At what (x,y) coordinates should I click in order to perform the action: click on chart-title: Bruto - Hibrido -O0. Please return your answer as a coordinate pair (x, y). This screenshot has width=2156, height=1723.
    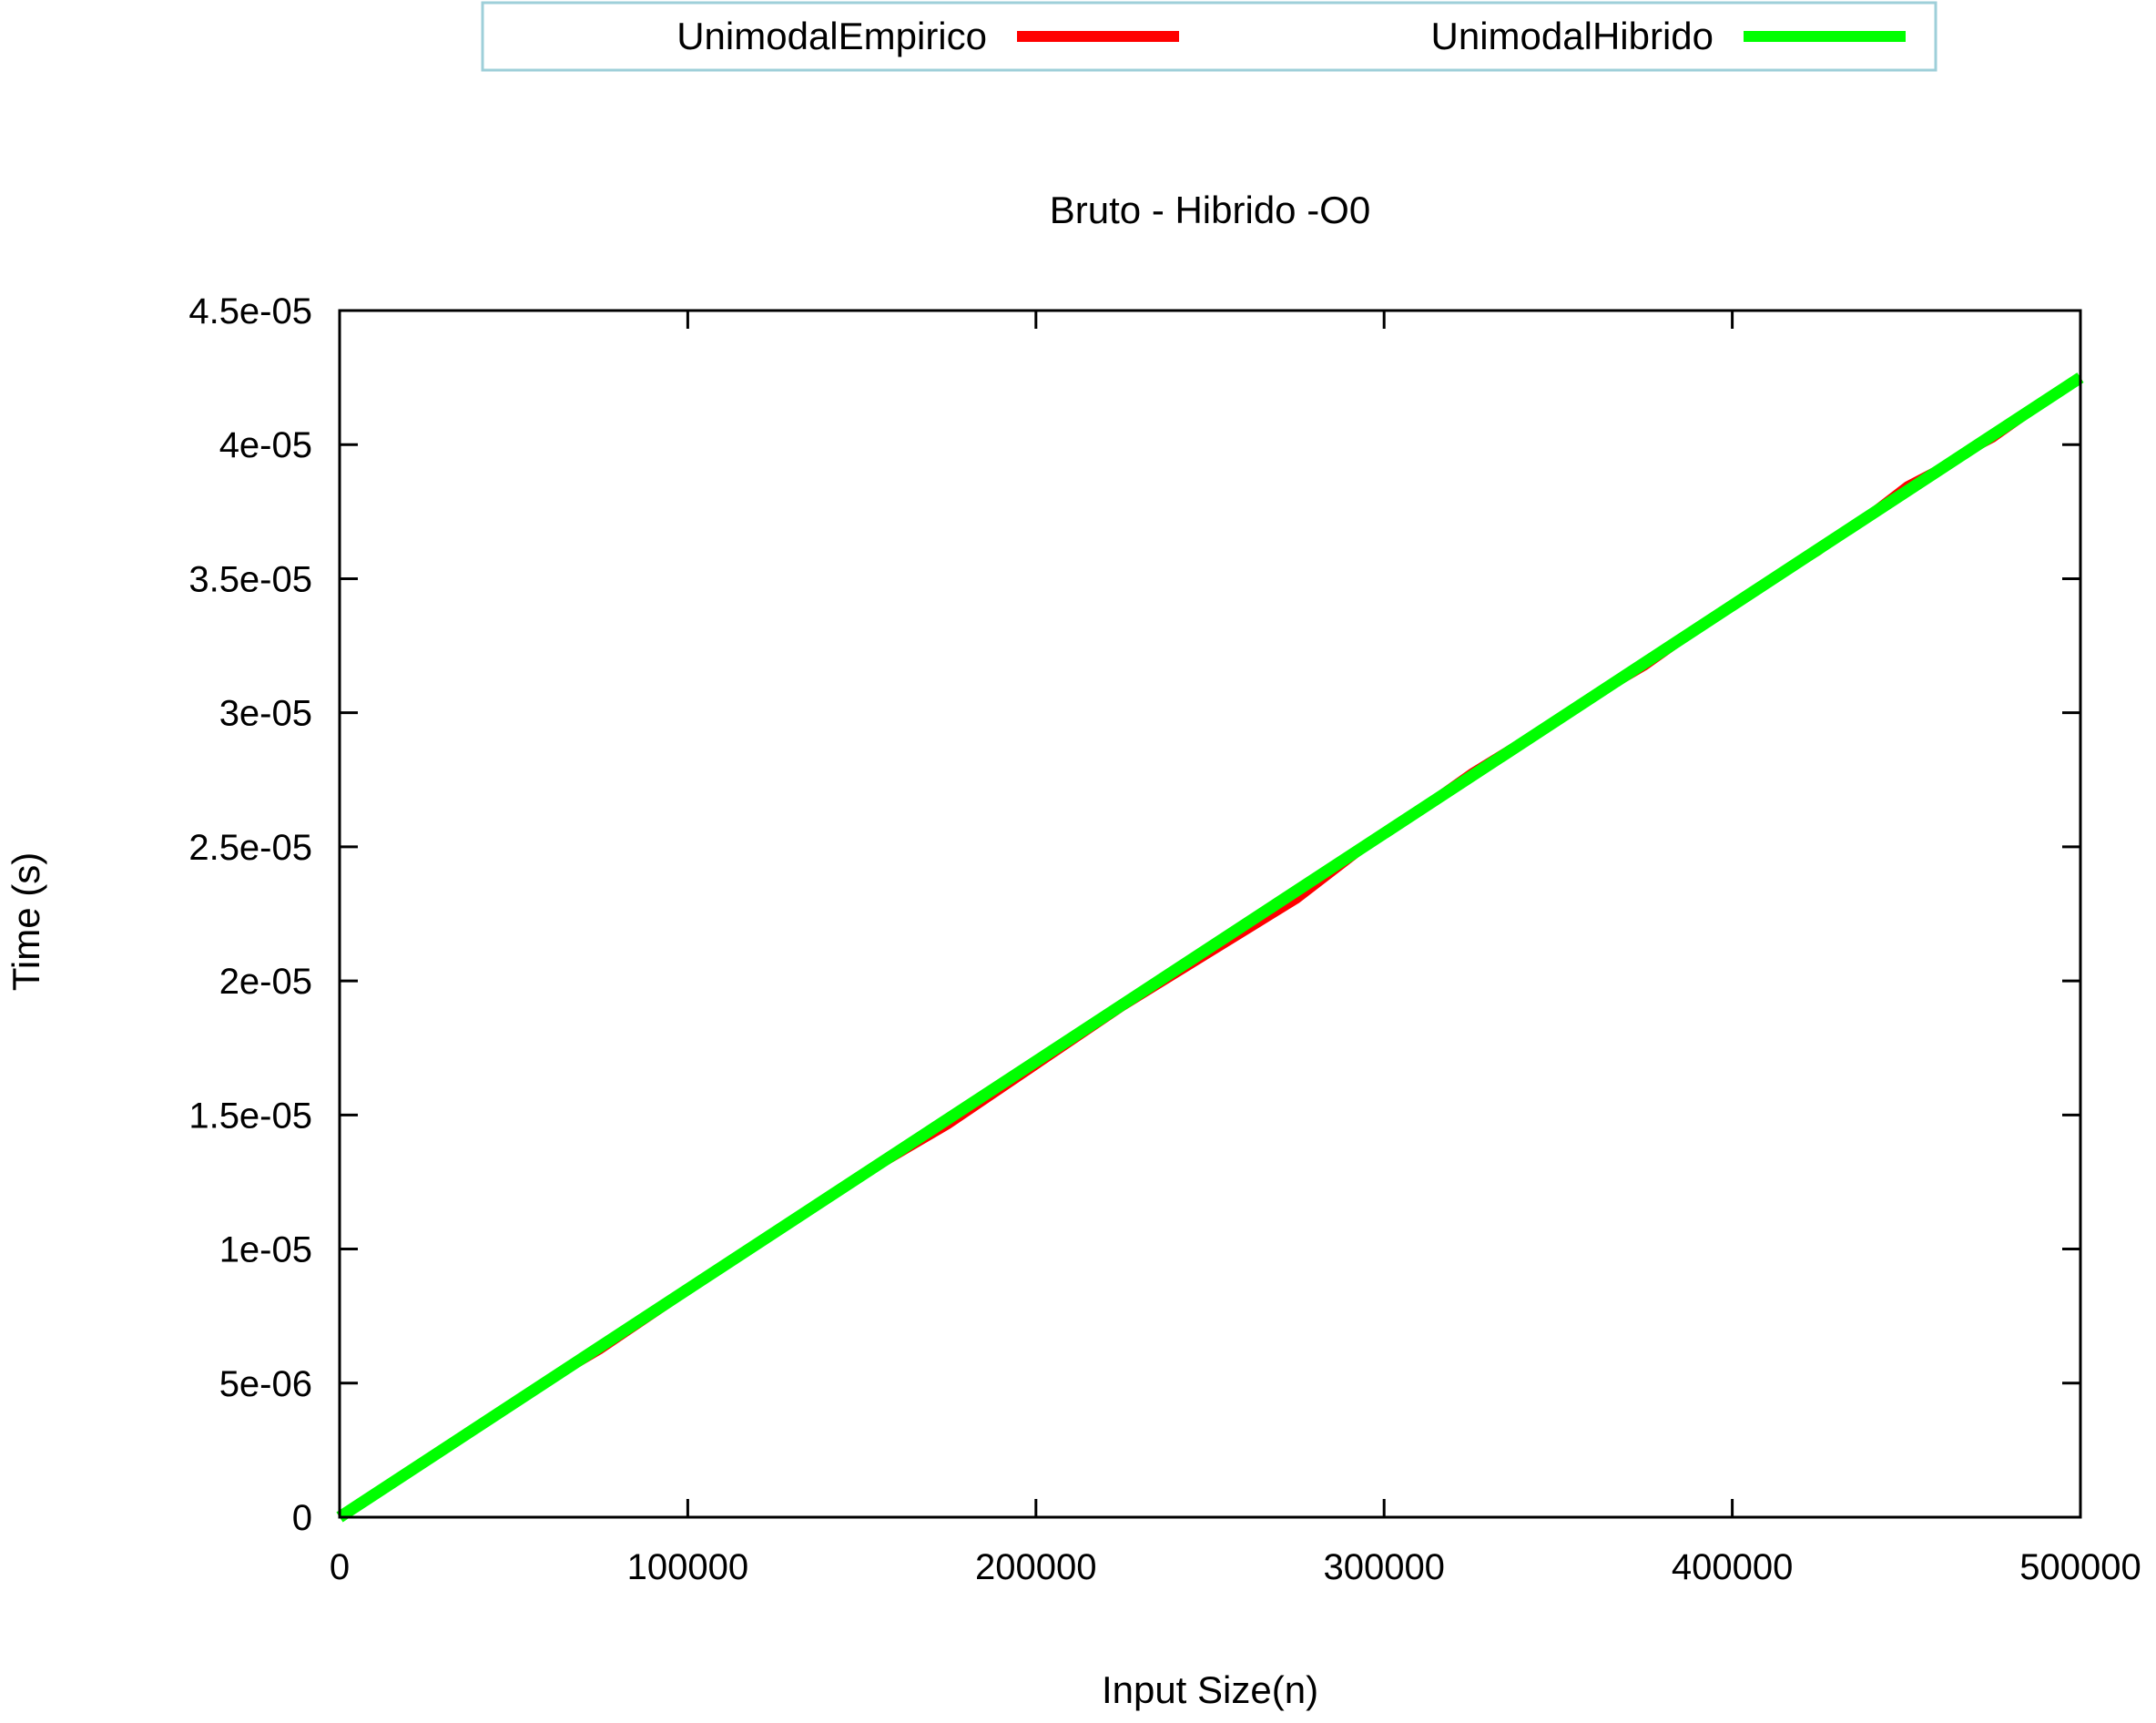
    Looking at the image, I should click on (1210, 210).